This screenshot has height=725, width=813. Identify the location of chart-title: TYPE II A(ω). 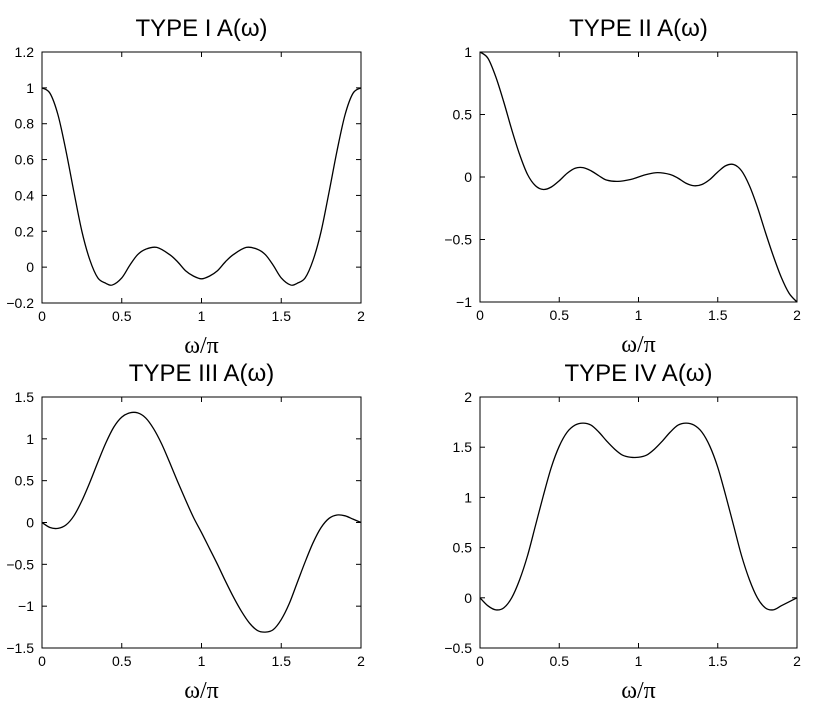
(638, 28).